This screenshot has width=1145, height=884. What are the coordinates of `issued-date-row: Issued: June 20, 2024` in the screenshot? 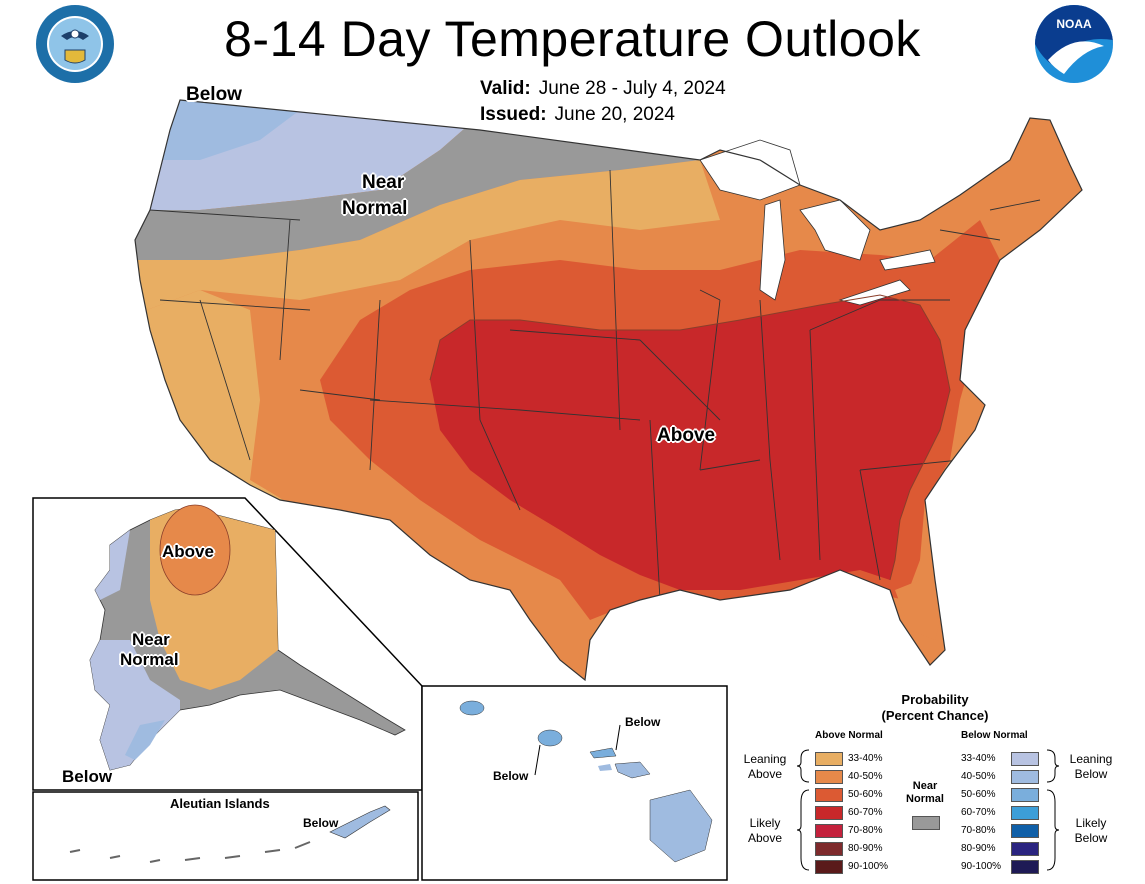 It's located at (577, 115).